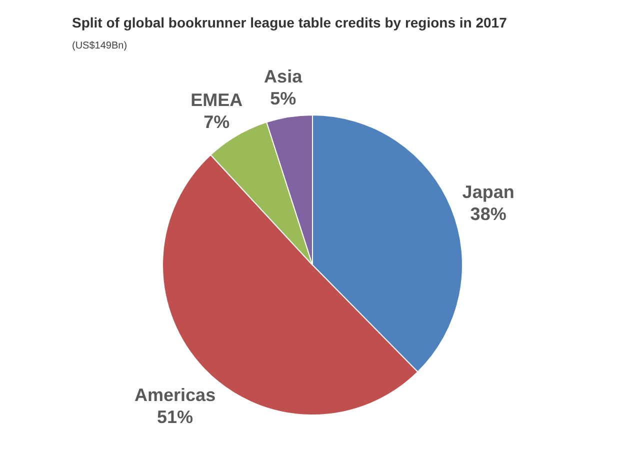  I want to click on data-label: 51%, so click(175, 417).